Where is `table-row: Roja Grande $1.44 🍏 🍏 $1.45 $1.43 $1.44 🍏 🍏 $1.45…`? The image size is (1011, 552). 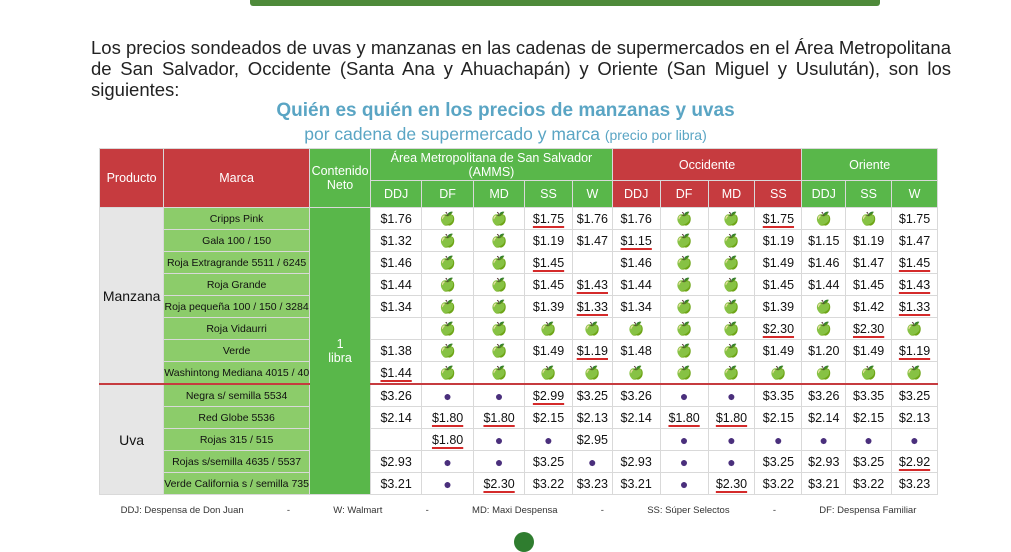 table-row: Roja Grande $1.44 🍏 🍏 $1.45 $1.43 $1.44 🍏 🍏 $1.45… is located at coordinates (519, 284).